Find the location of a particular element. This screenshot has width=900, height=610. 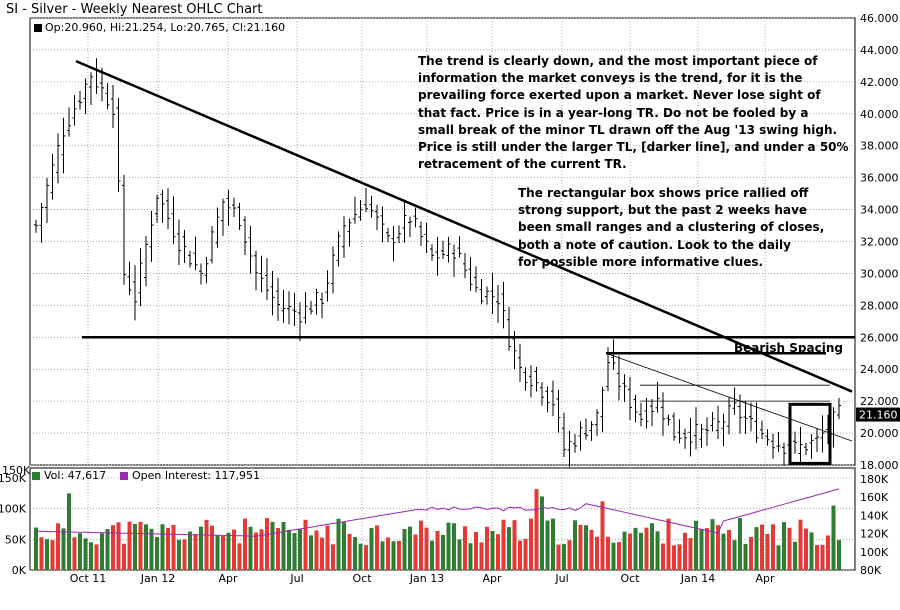

volume-swatch is located at coordinates (36, 476).